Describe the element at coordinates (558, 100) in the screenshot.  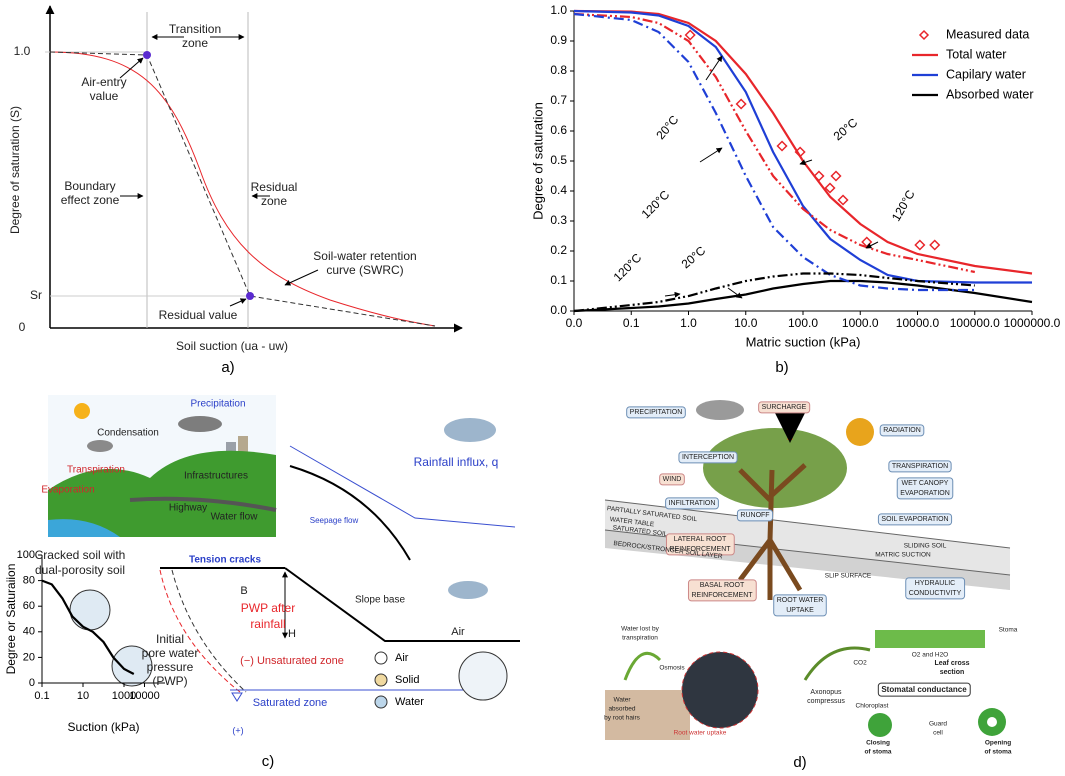
I see `y-tick-label: 0.7` at that location.